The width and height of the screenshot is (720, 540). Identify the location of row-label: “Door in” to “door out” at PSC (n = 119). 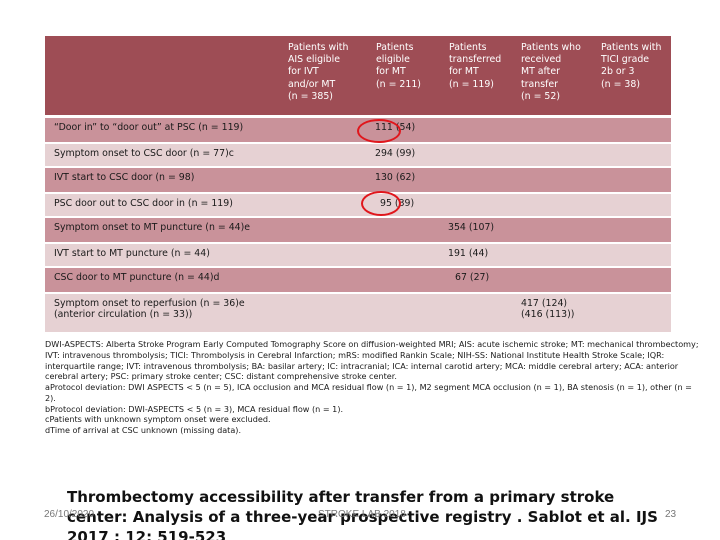
(149, 127).